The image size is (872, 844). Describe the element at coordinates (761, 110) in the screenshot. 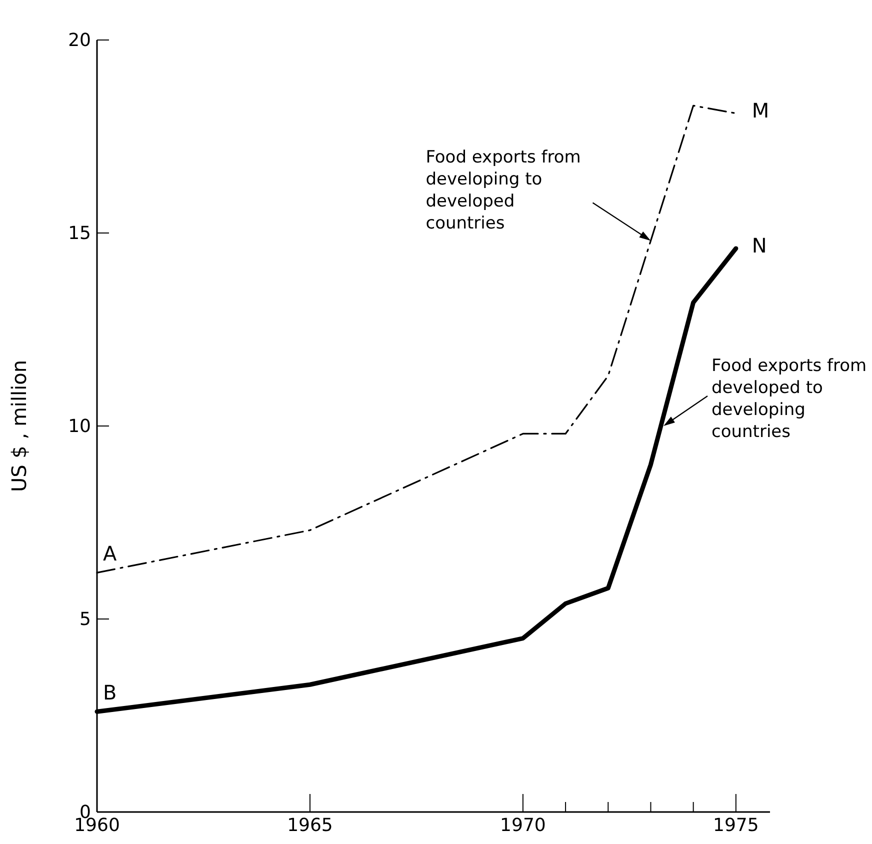

I see `annotation: M` at that location.